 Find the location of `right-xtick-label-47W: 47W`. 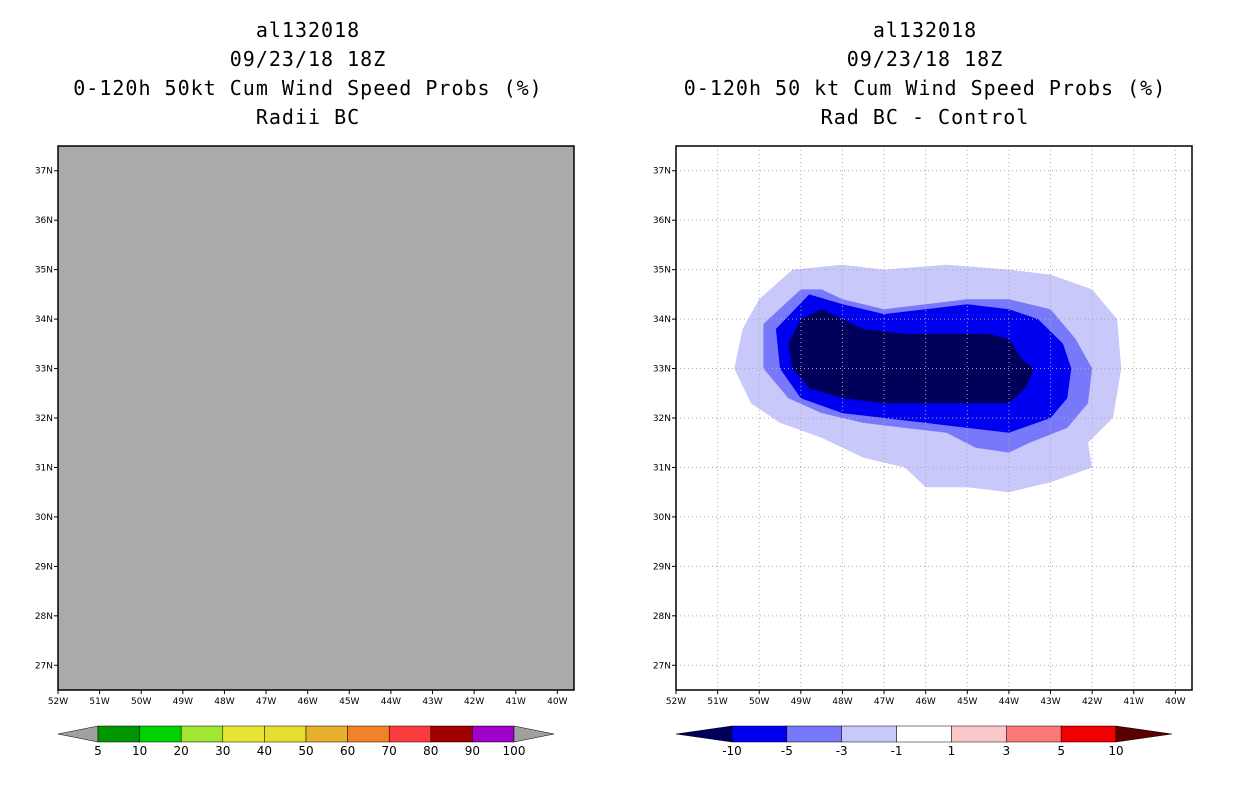

right-xtick-label-47W: 47W is located at coordinates (884, 702).